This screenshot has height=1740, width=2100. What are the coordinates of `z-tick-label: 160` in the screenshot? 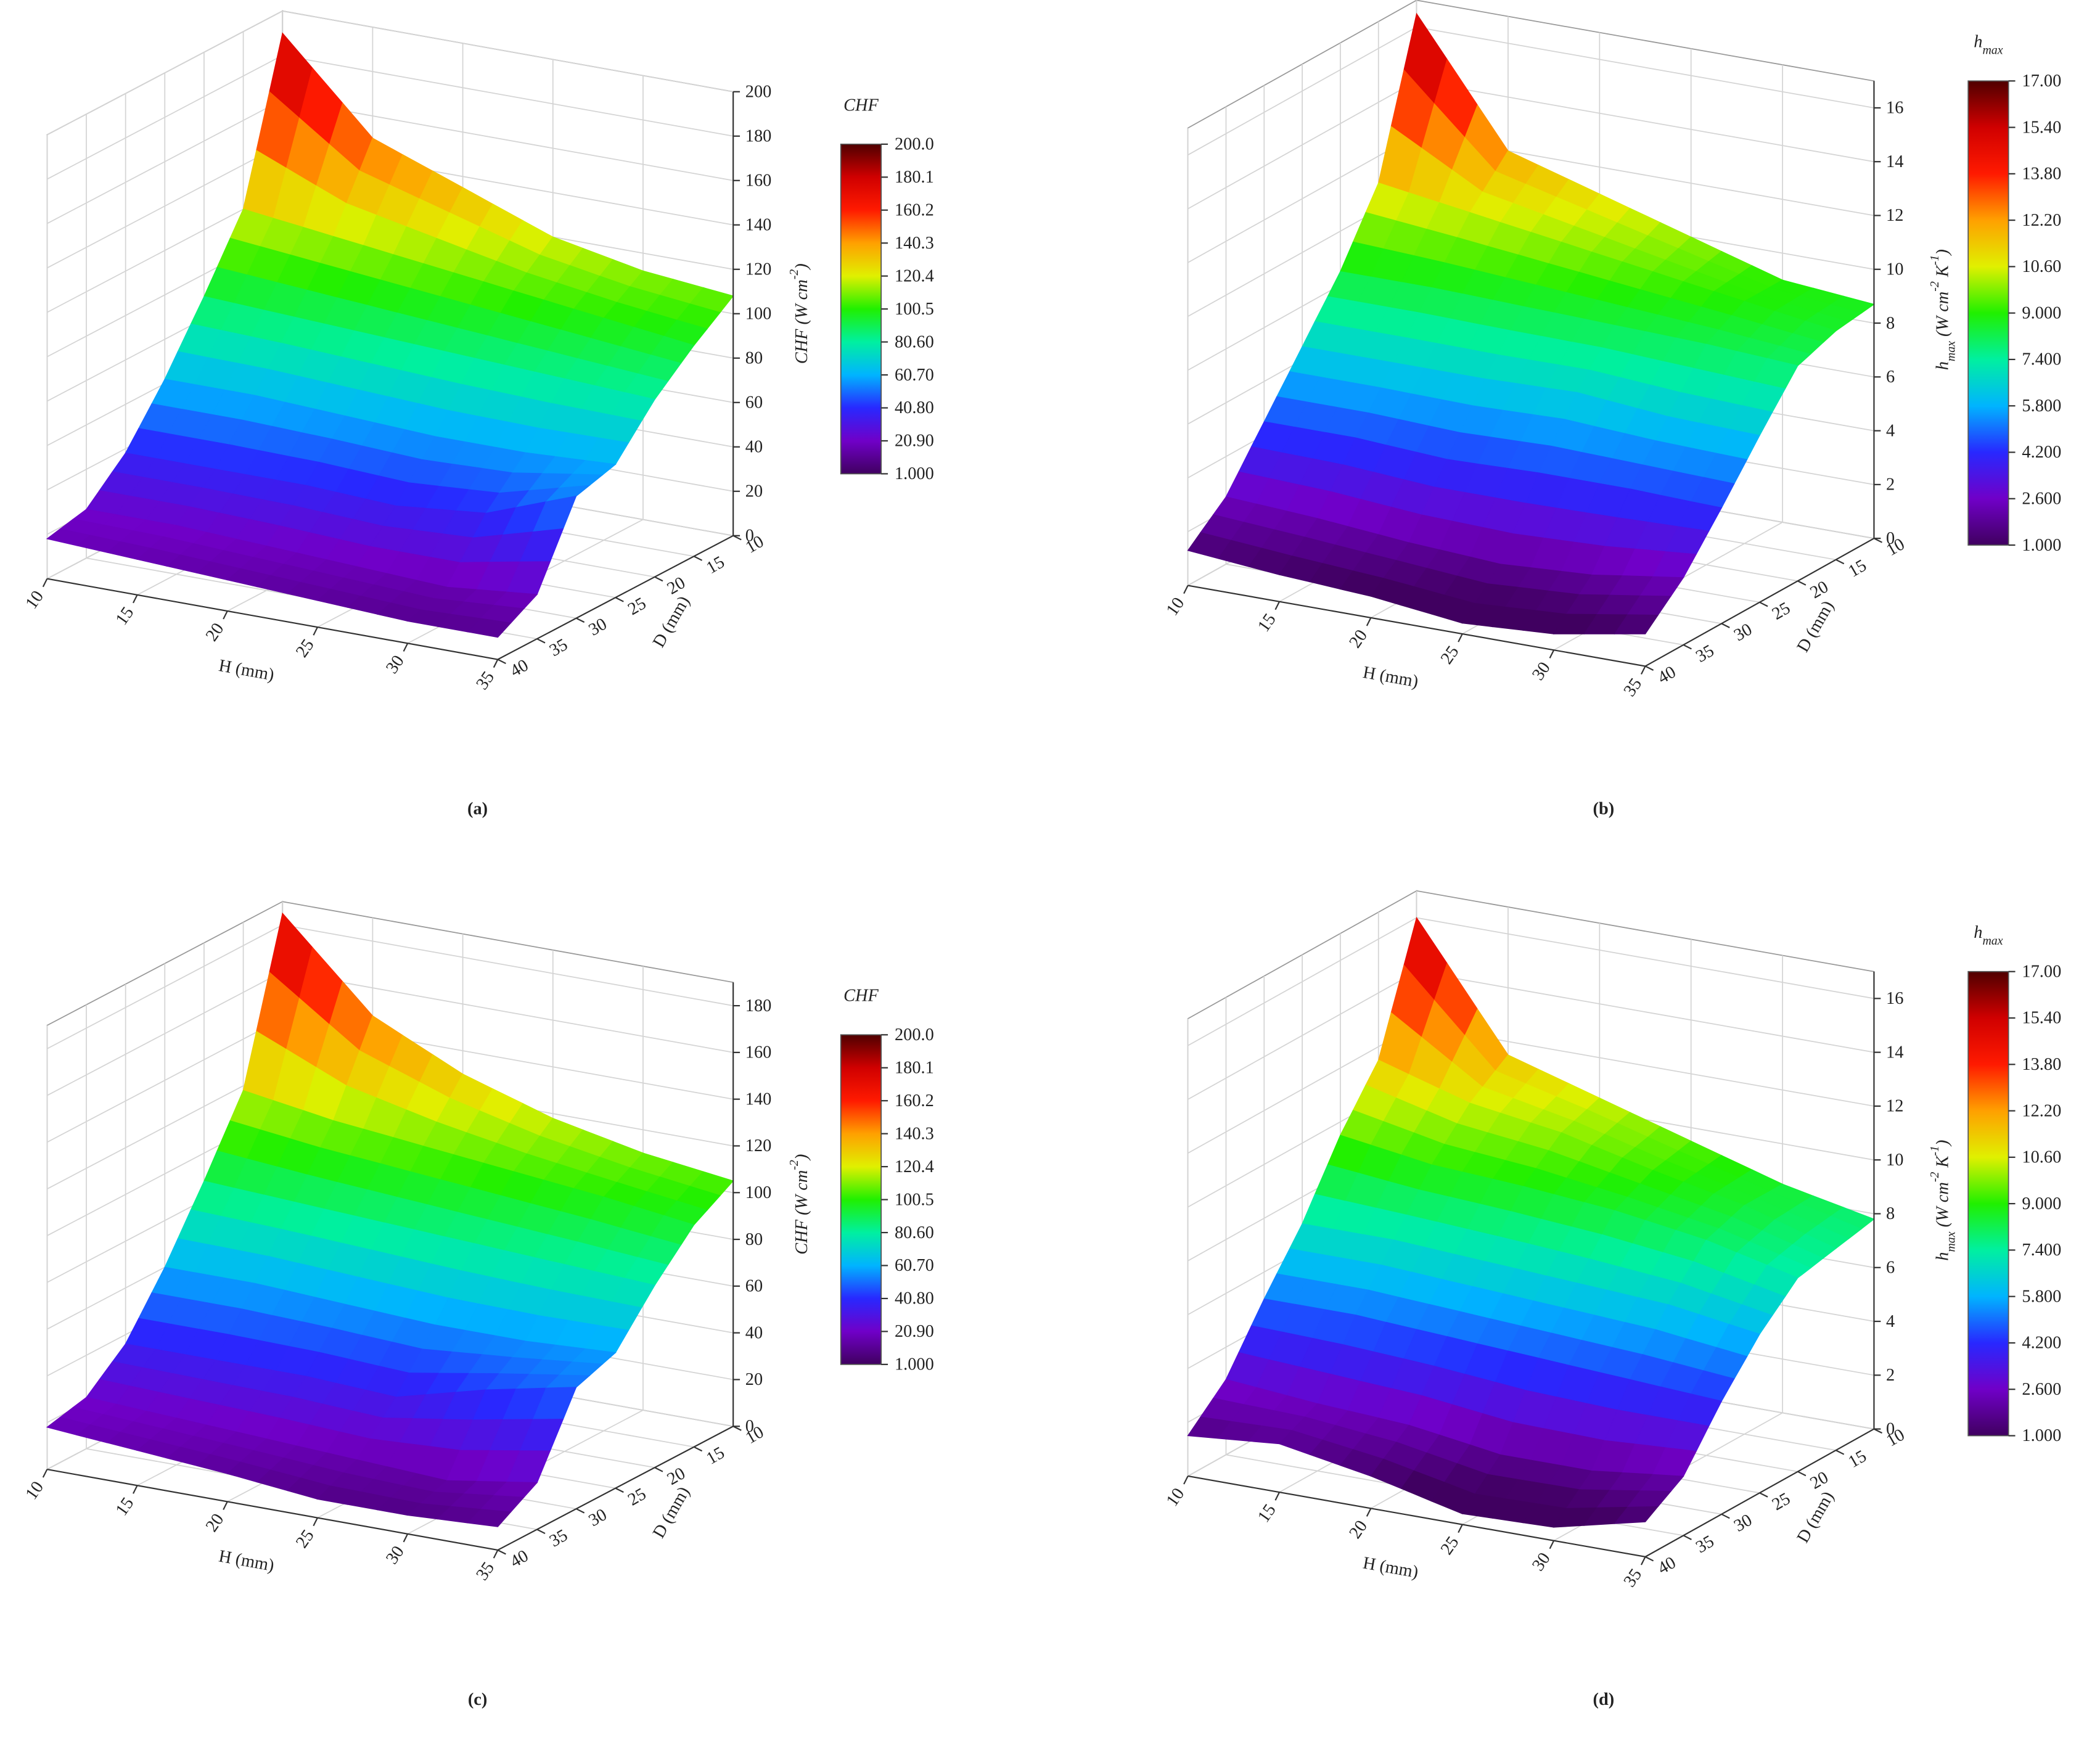 It's located at (758, 1052).